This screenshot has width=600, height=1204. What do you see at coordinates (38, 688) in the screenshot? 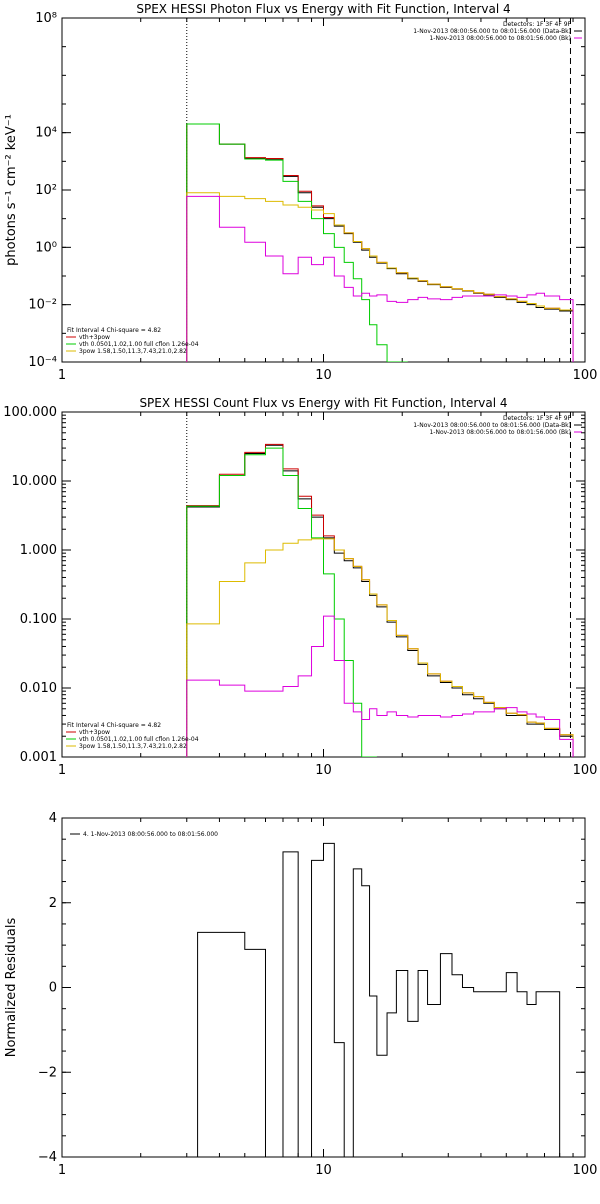
I see `y-tick-label: 0.010` at bounding box center [38, 688].